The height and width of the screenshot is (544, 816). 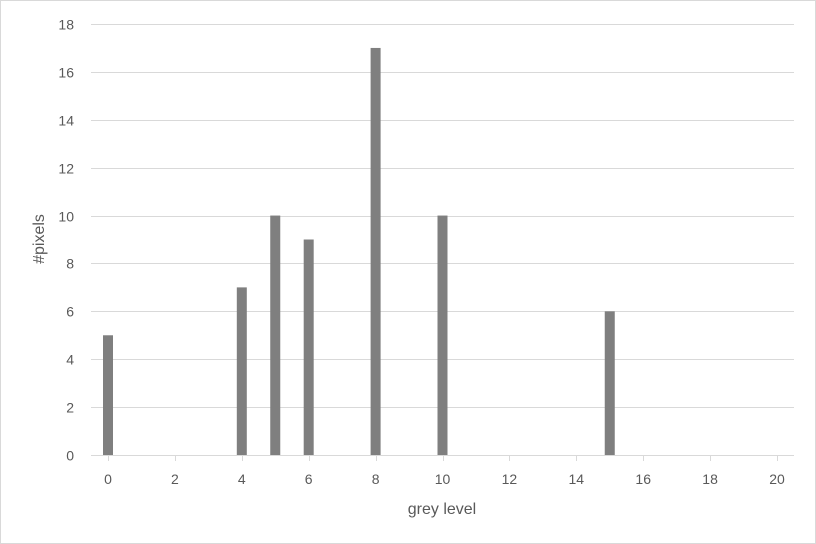 I want to click on y-tick-label: 8, so click(x=70, y=264).